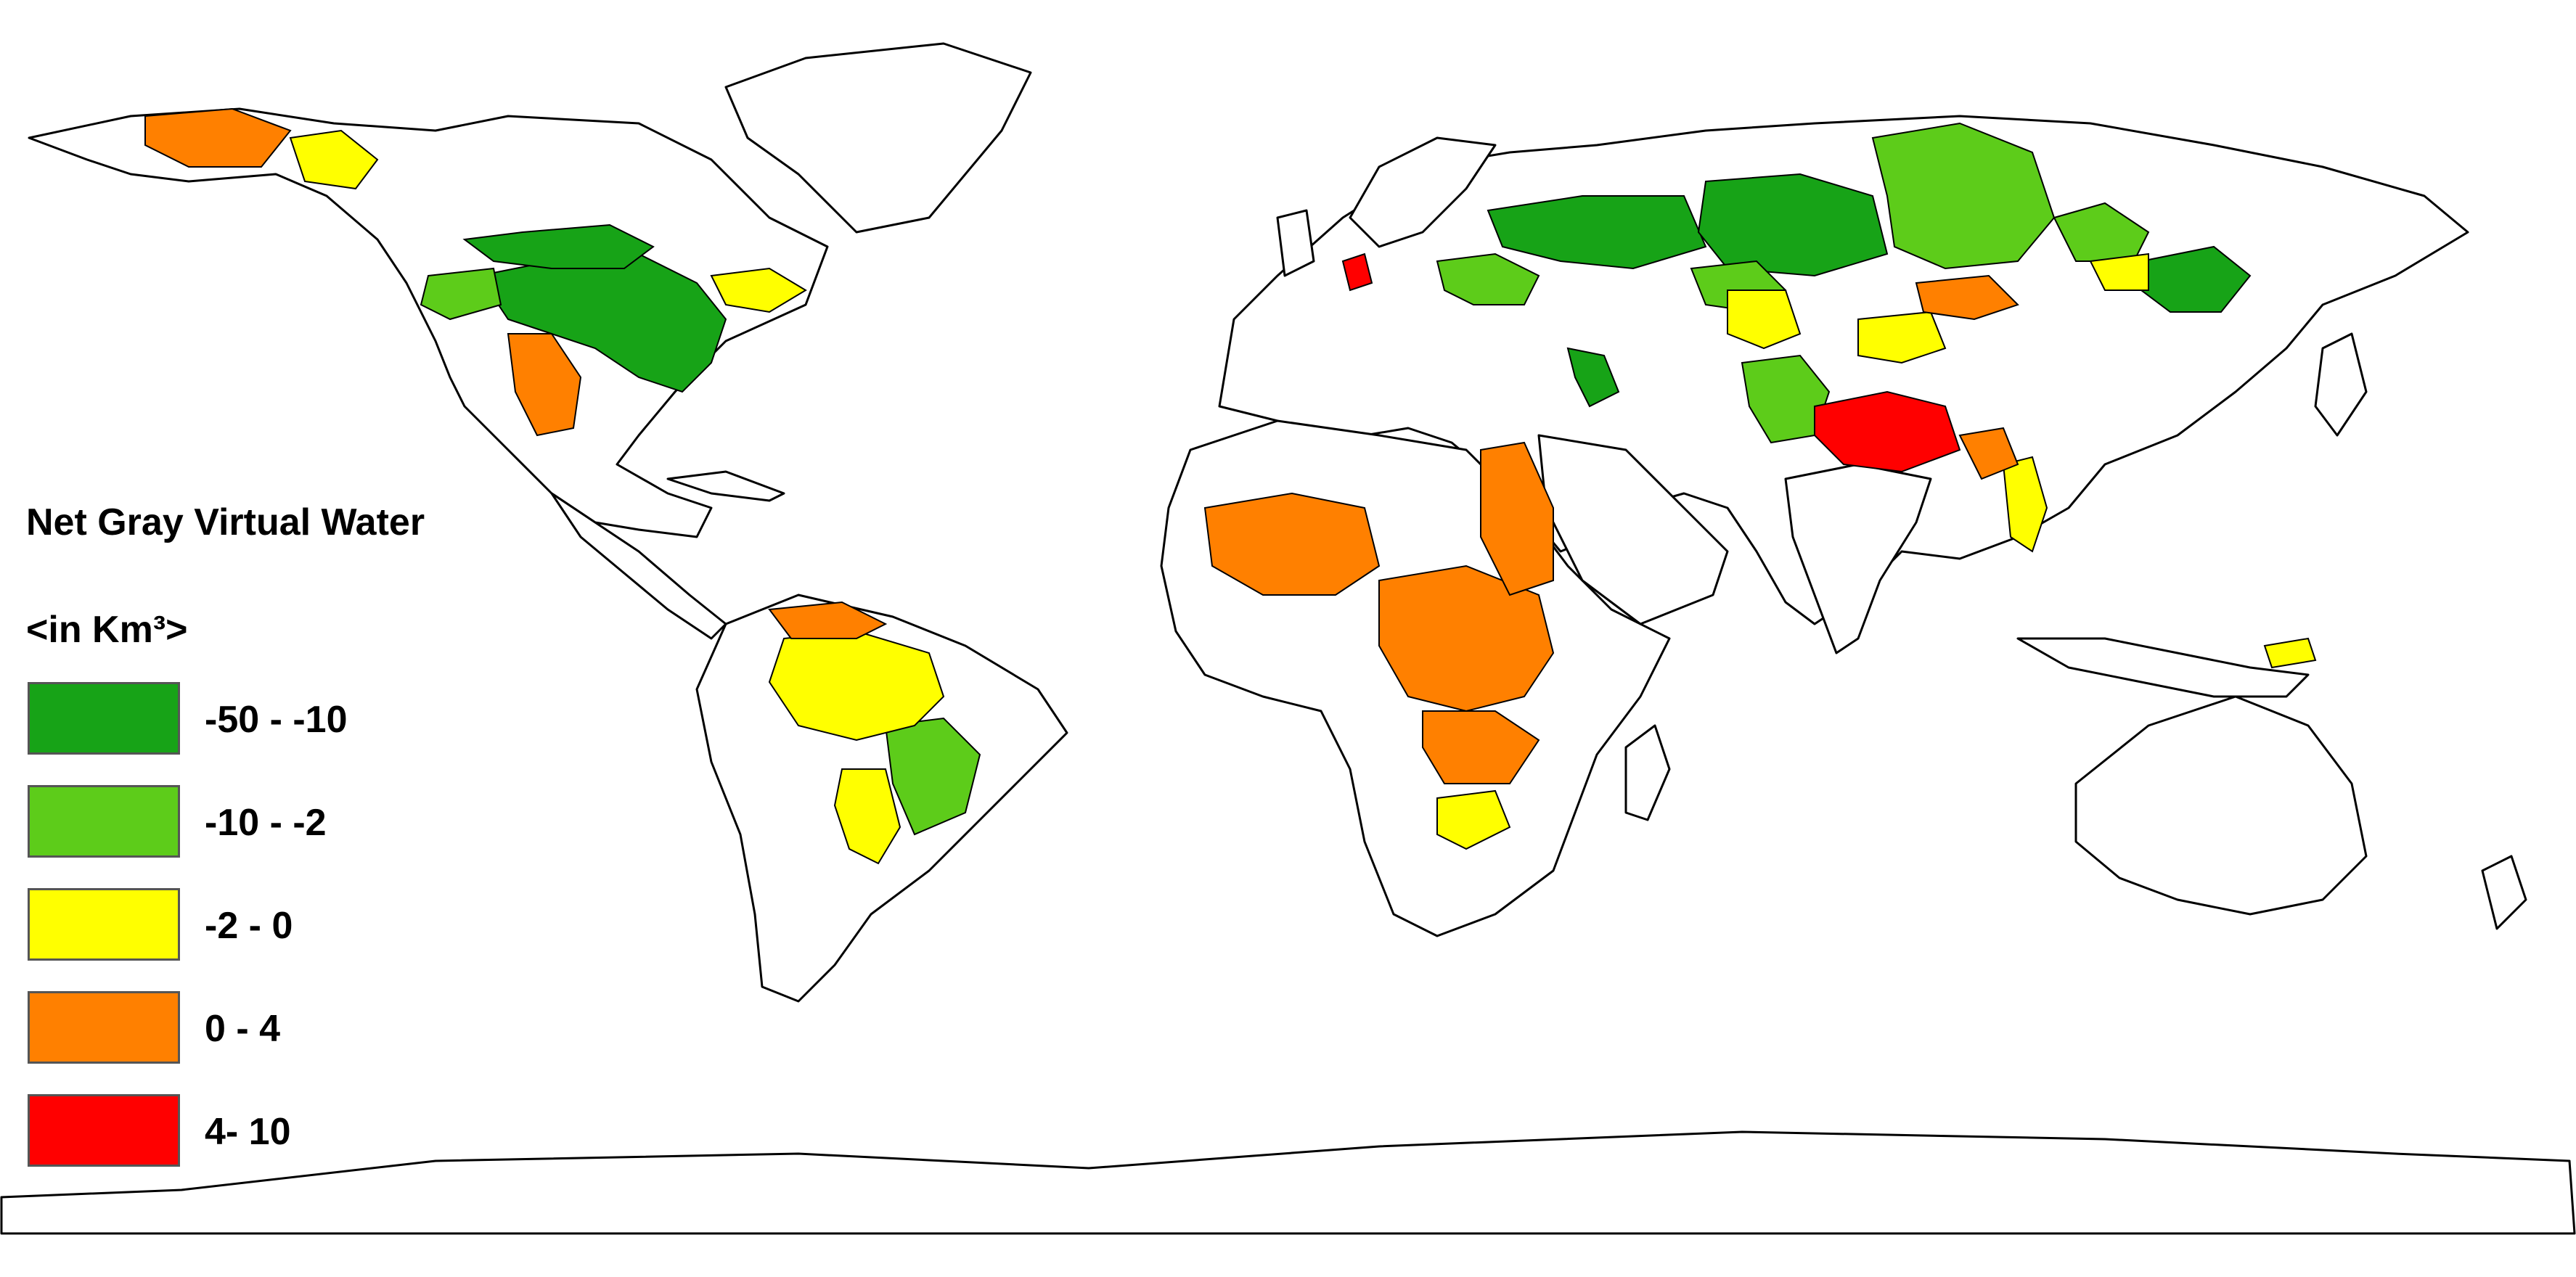 The height and width of the screenshot is (1277, 2576). What do you see at coordinates (2221, 805) in the screenshot?
I see `australia-outline` at bounding box center [2221, 805].